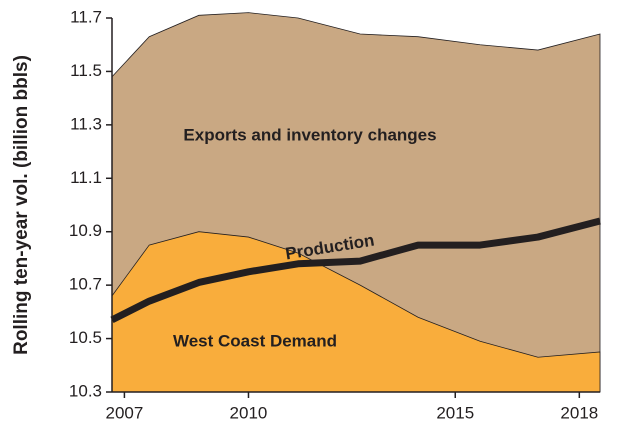 This screenshot has width=617, height=432. What do you see at coordinates (86, 123) in the screenshot?
I see `y-tick-label: 11.3` at bounding box center [86, 123].